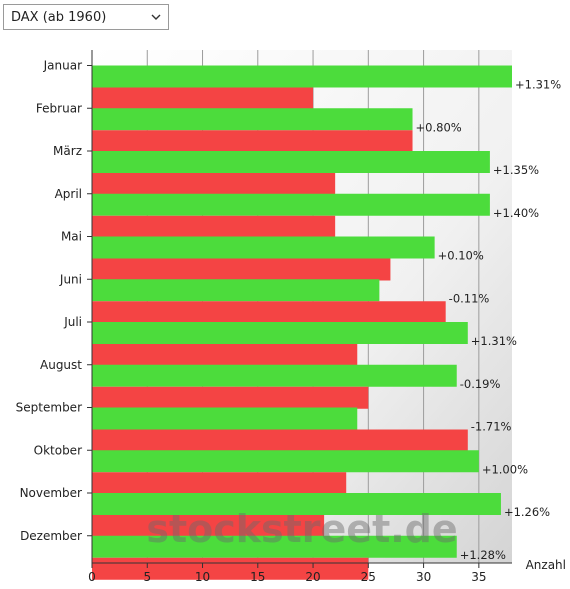 This screenshot has width=570, height=589. Describe the element at coordinates (59, 108) in the screenshot. I see `category-label: Februar` at that location.